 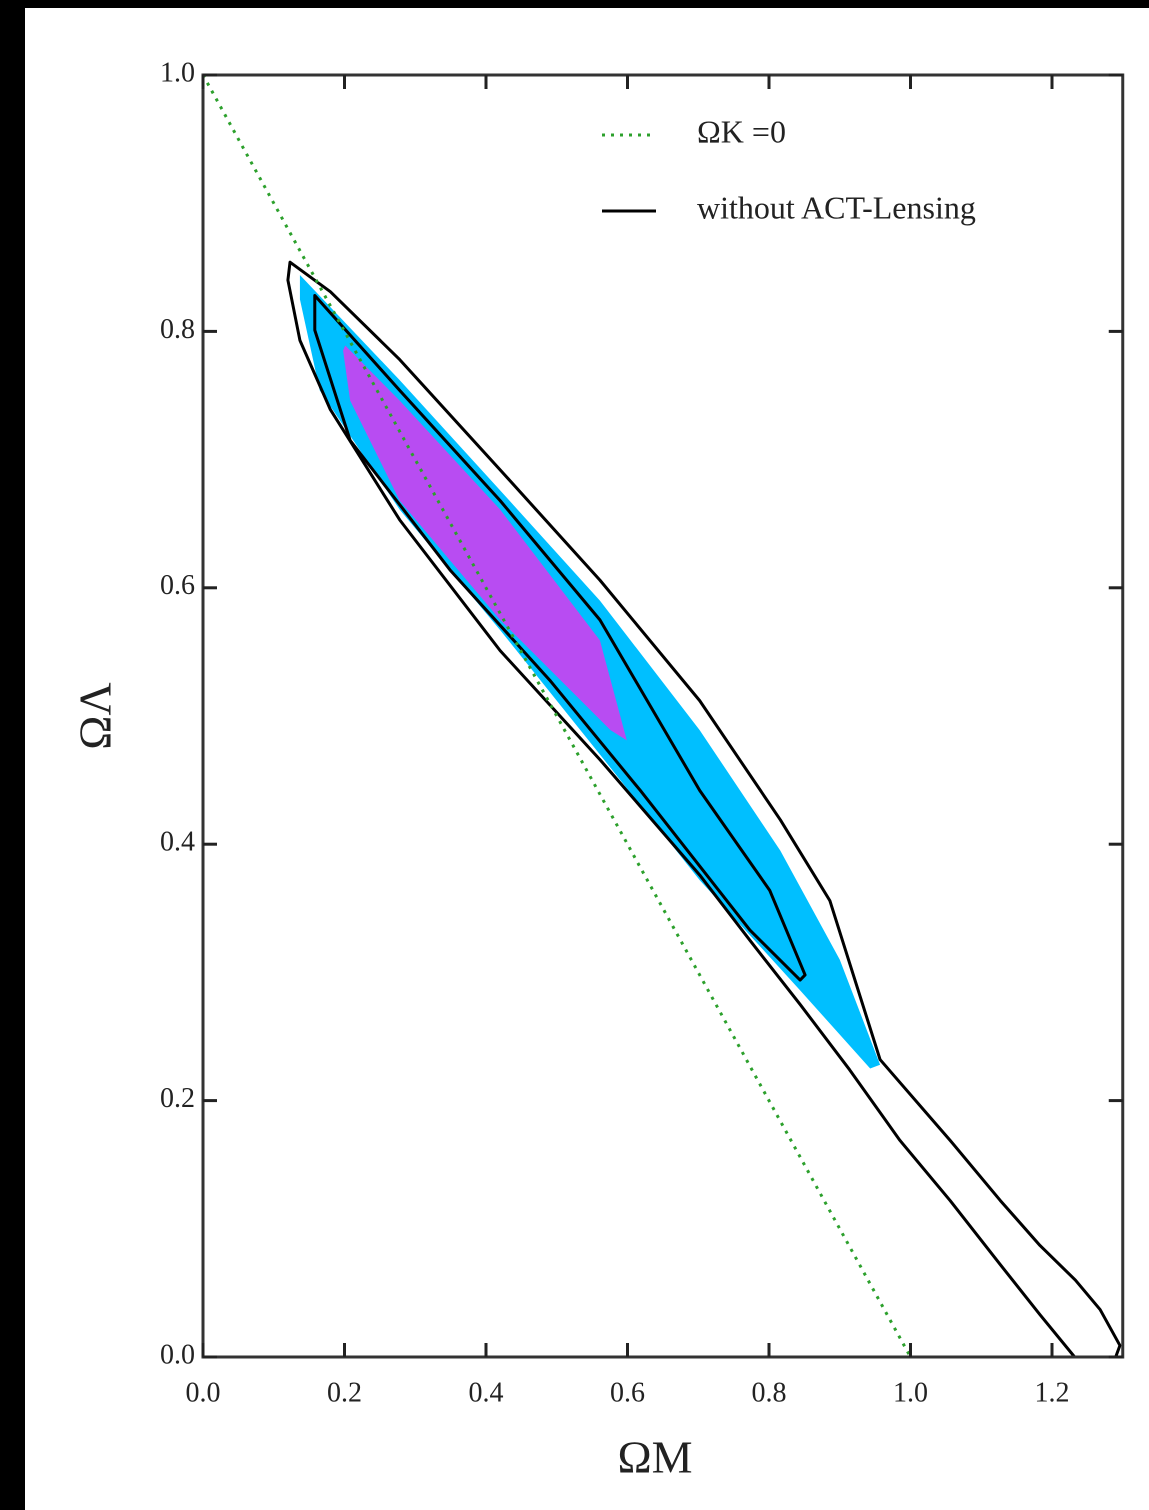 I want to click on contour-fill, so click(x=485, y=543).